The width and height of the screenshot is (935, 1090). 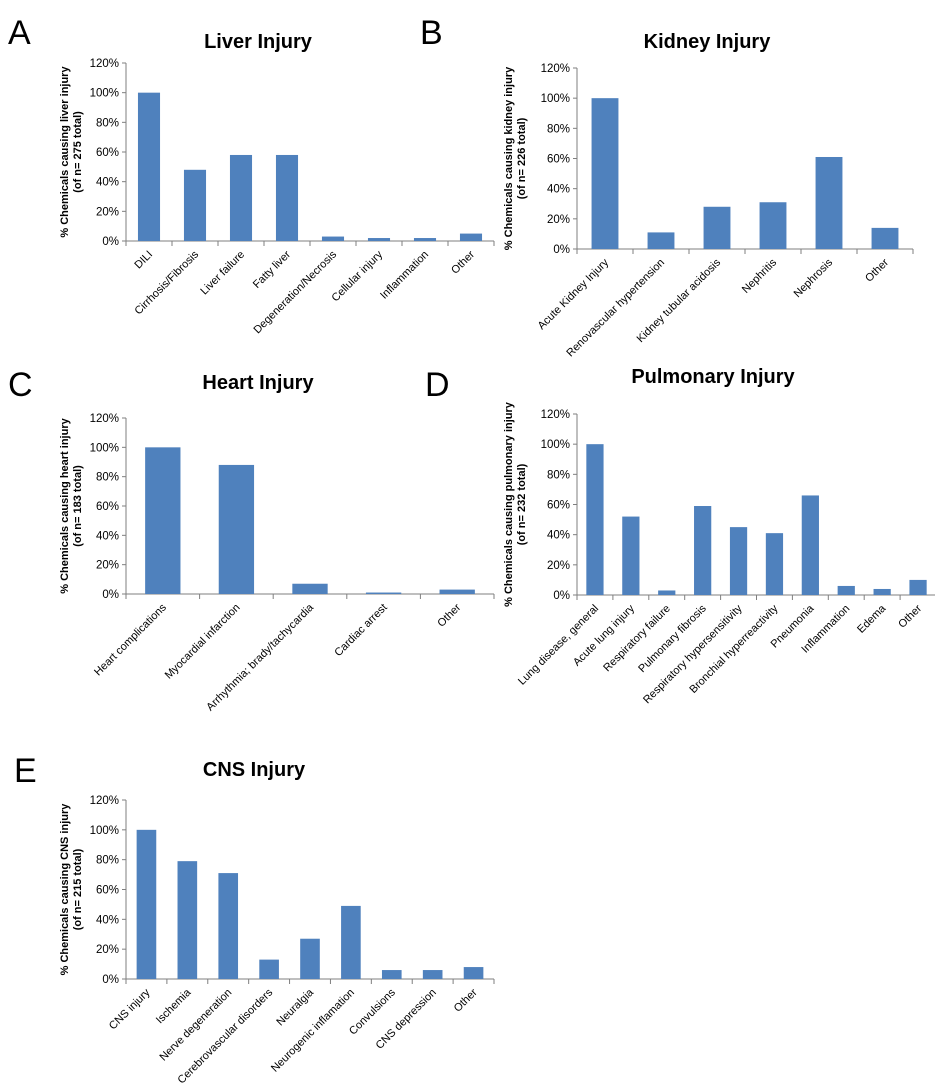 I want to click on y-axis-label: % Chemicals causing CNS injury, so click(x=65, y=889).